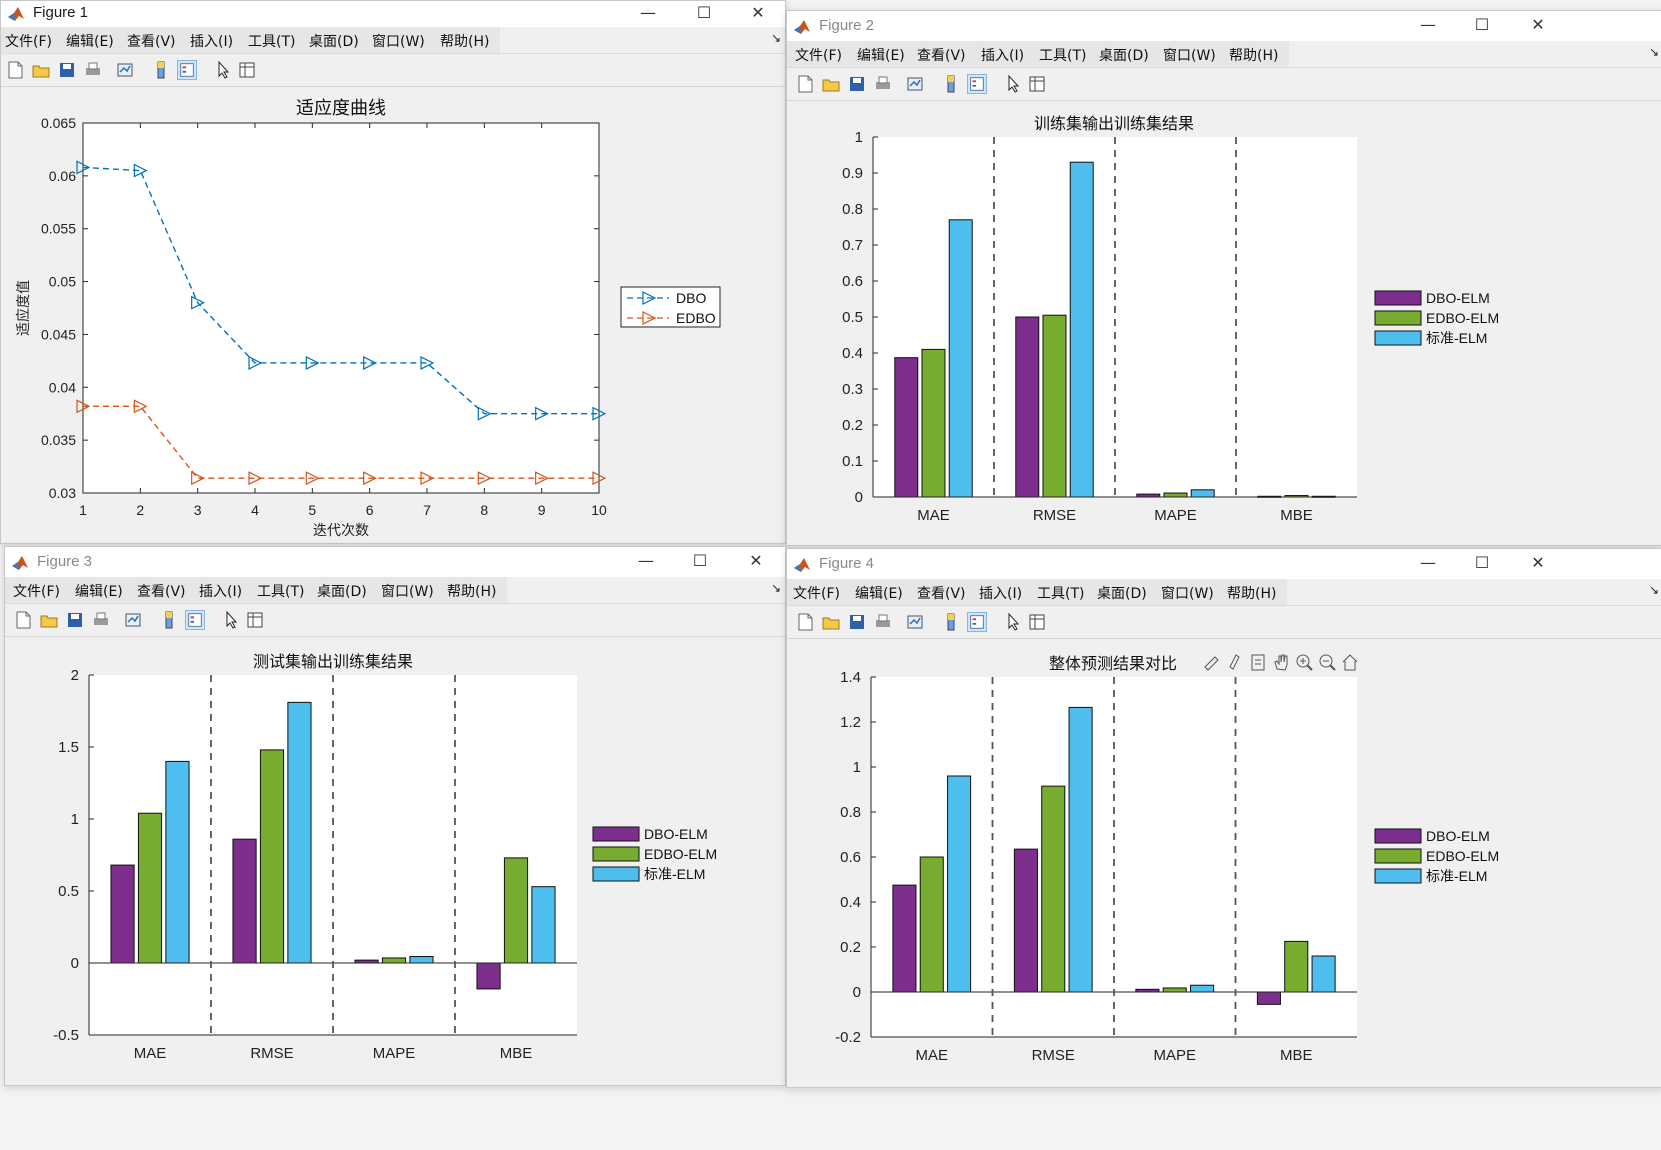 This screenshot has height=1150, width=1661. What do you see at coordinates (395, 562) in the screenshot?
I see `title-bar: Figure 3 — ☐ ✕` at bounding box center [395, 562].